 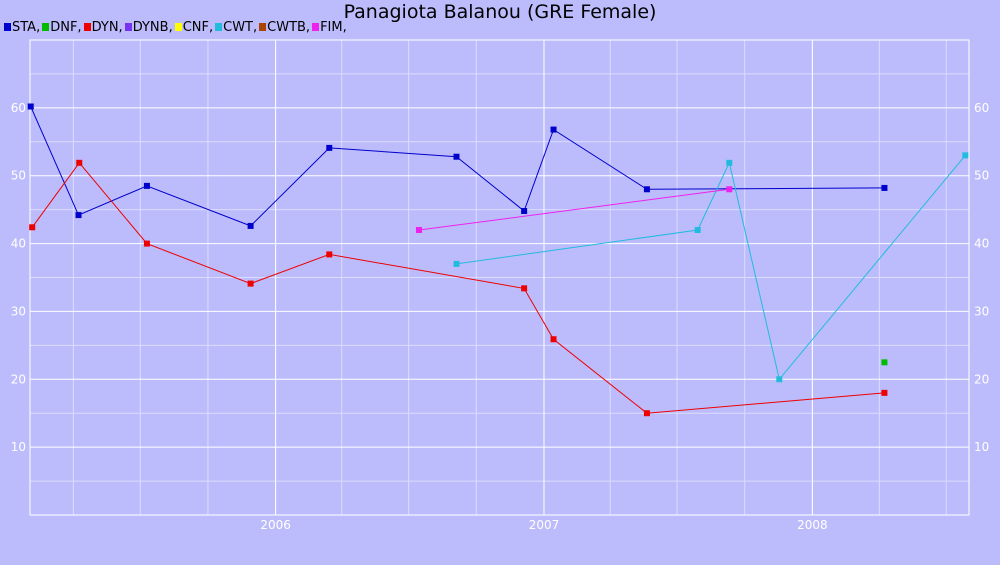 I want to click on y-tick-label-left: 30, so click(x=18, y=311).